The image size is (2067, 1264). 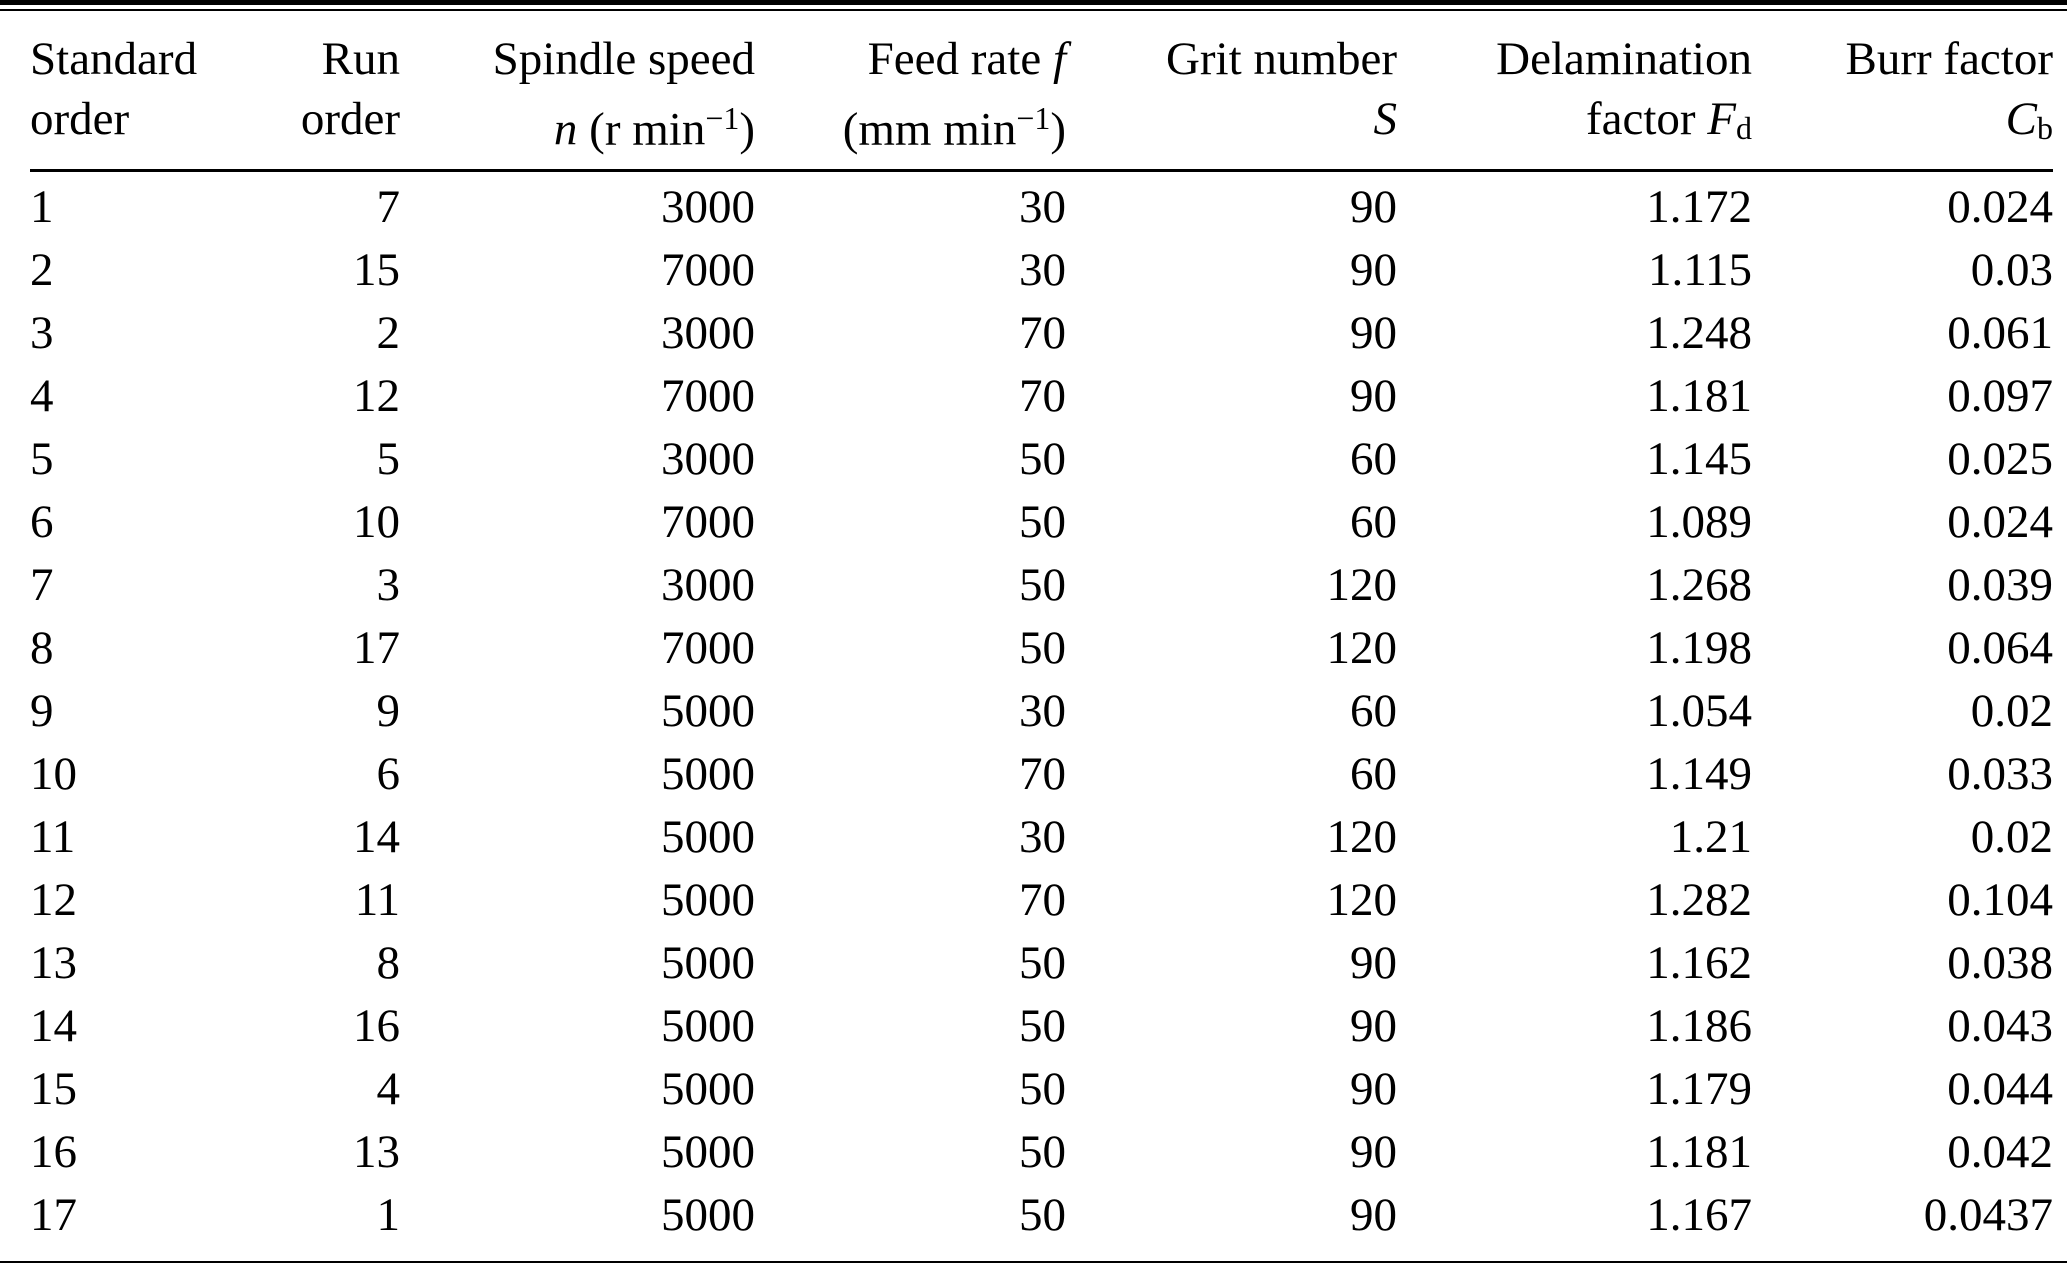 I want to click on table-row: 3 2 3000 70 90 1.248 0.061, so click(x=1041, y=333).